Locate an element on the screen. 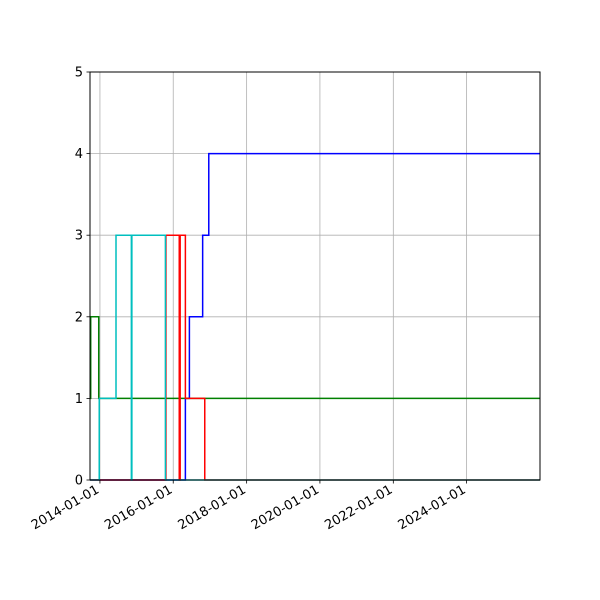  y-tick-label: 0 is located at coordinates (79, 481).